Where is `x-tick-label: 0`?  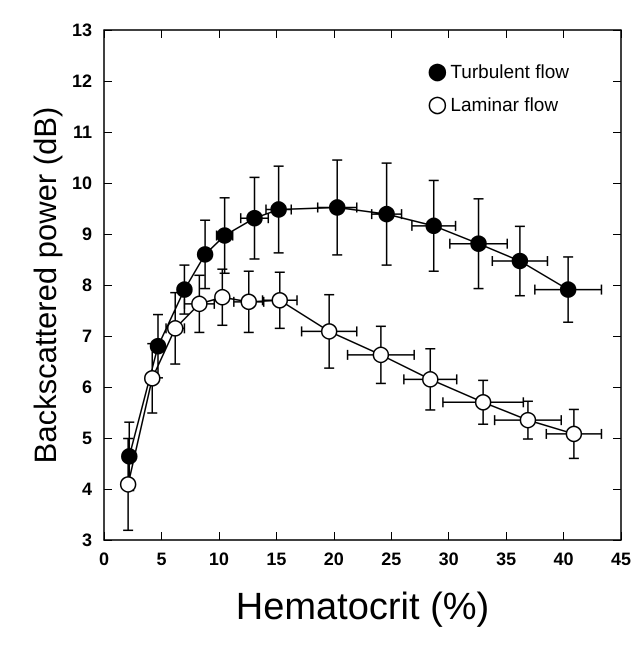 x-tick-label: 0 is located at coordinates (104, 559).